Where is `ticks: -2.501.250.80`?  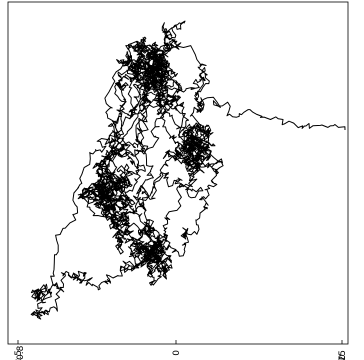
ticks: -2.501.250.80 is located at coordinates (181, 350).